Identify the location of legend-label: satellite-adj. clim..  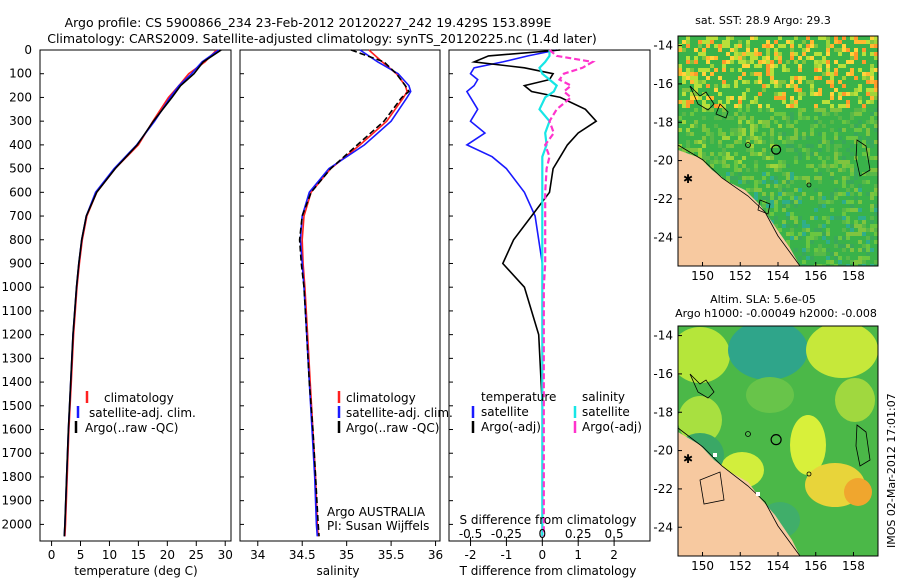
(399, 413).